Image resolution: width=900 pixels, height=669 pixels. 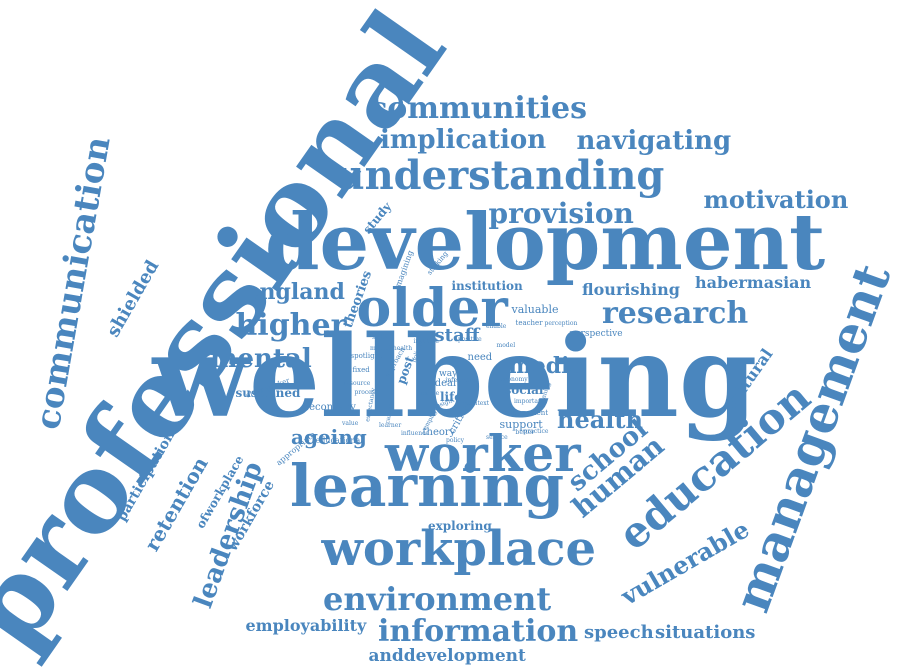 I want to click on word-understanding: understanding, so click(x=500, y=175).